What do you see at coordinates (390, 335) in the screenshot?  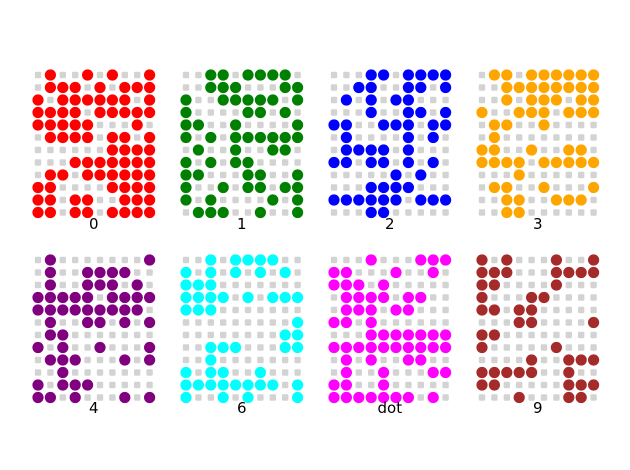 I see `panel-6: dot` at bounding box center [390, 335].